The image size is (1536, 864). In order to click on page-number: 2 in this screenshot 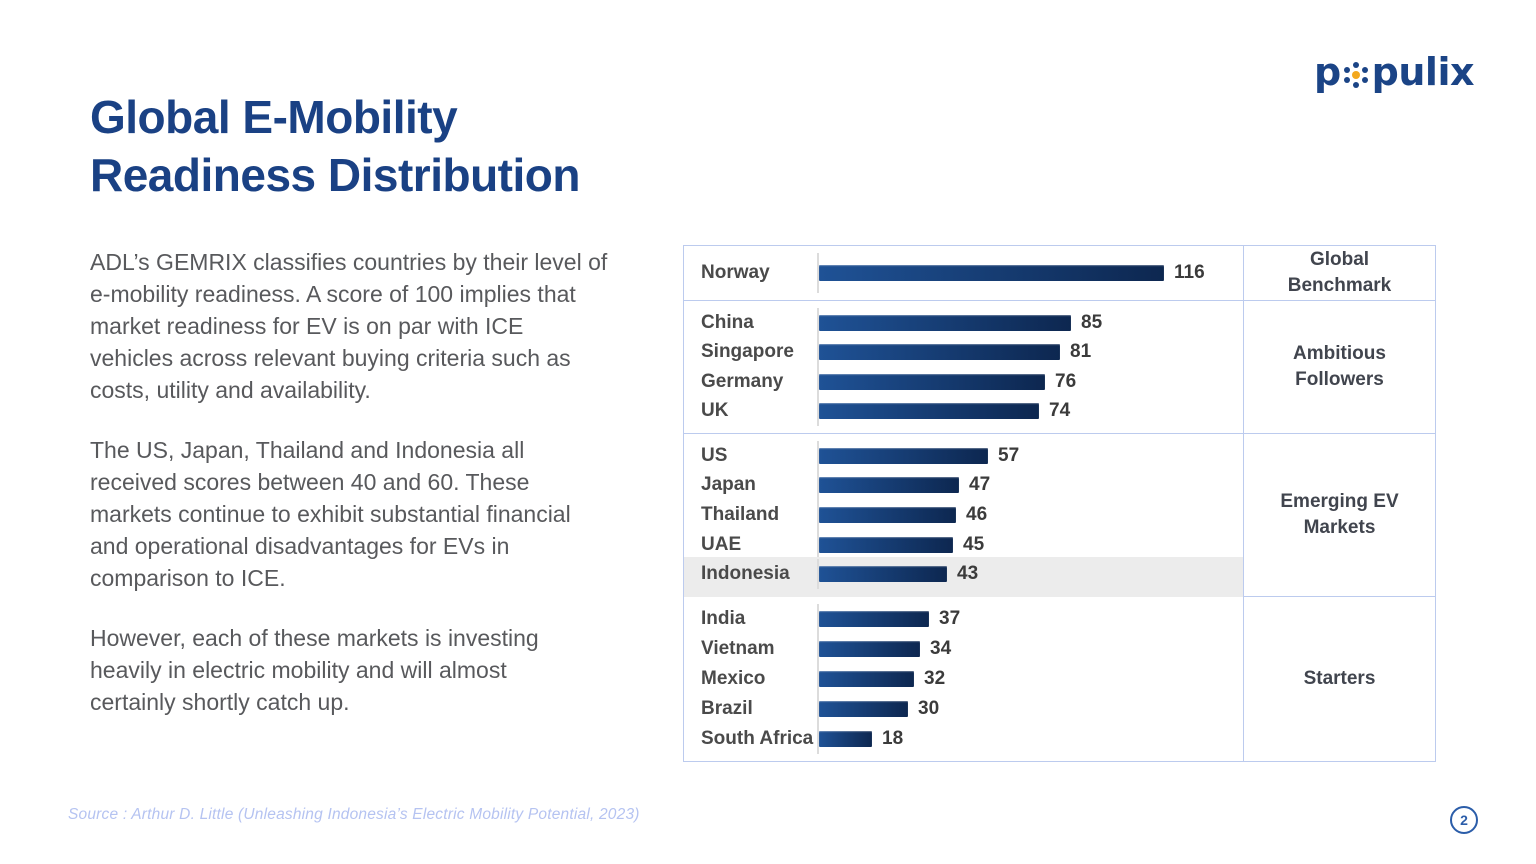, I will do `click(1464, 820)`.